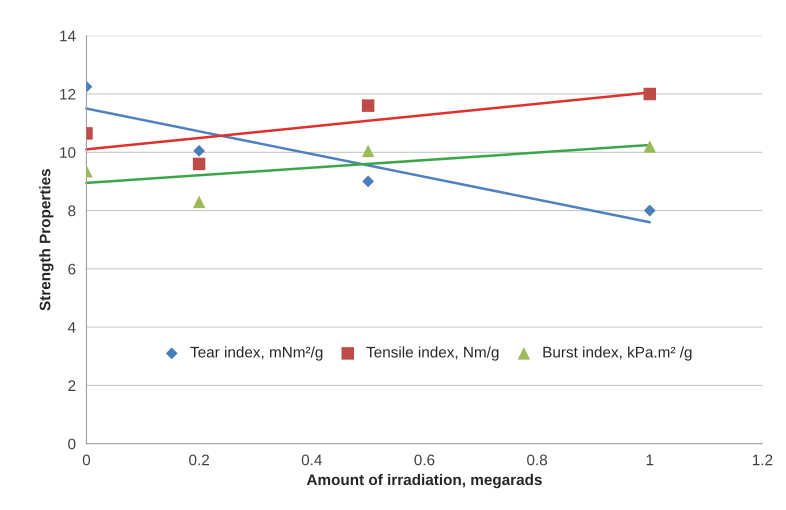 The width and height of the screenshot is (786, 510). I want to click on legend-label: Tensile index, Nm/g, so click(432, 353).